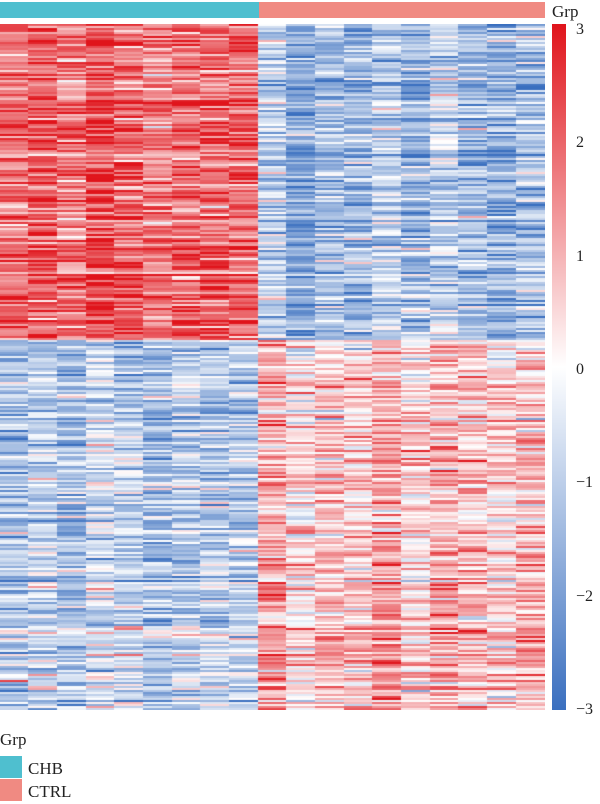 This screenshot has height=804, width=600. I want to click on annotation-label: Grp, so click(565, 11).